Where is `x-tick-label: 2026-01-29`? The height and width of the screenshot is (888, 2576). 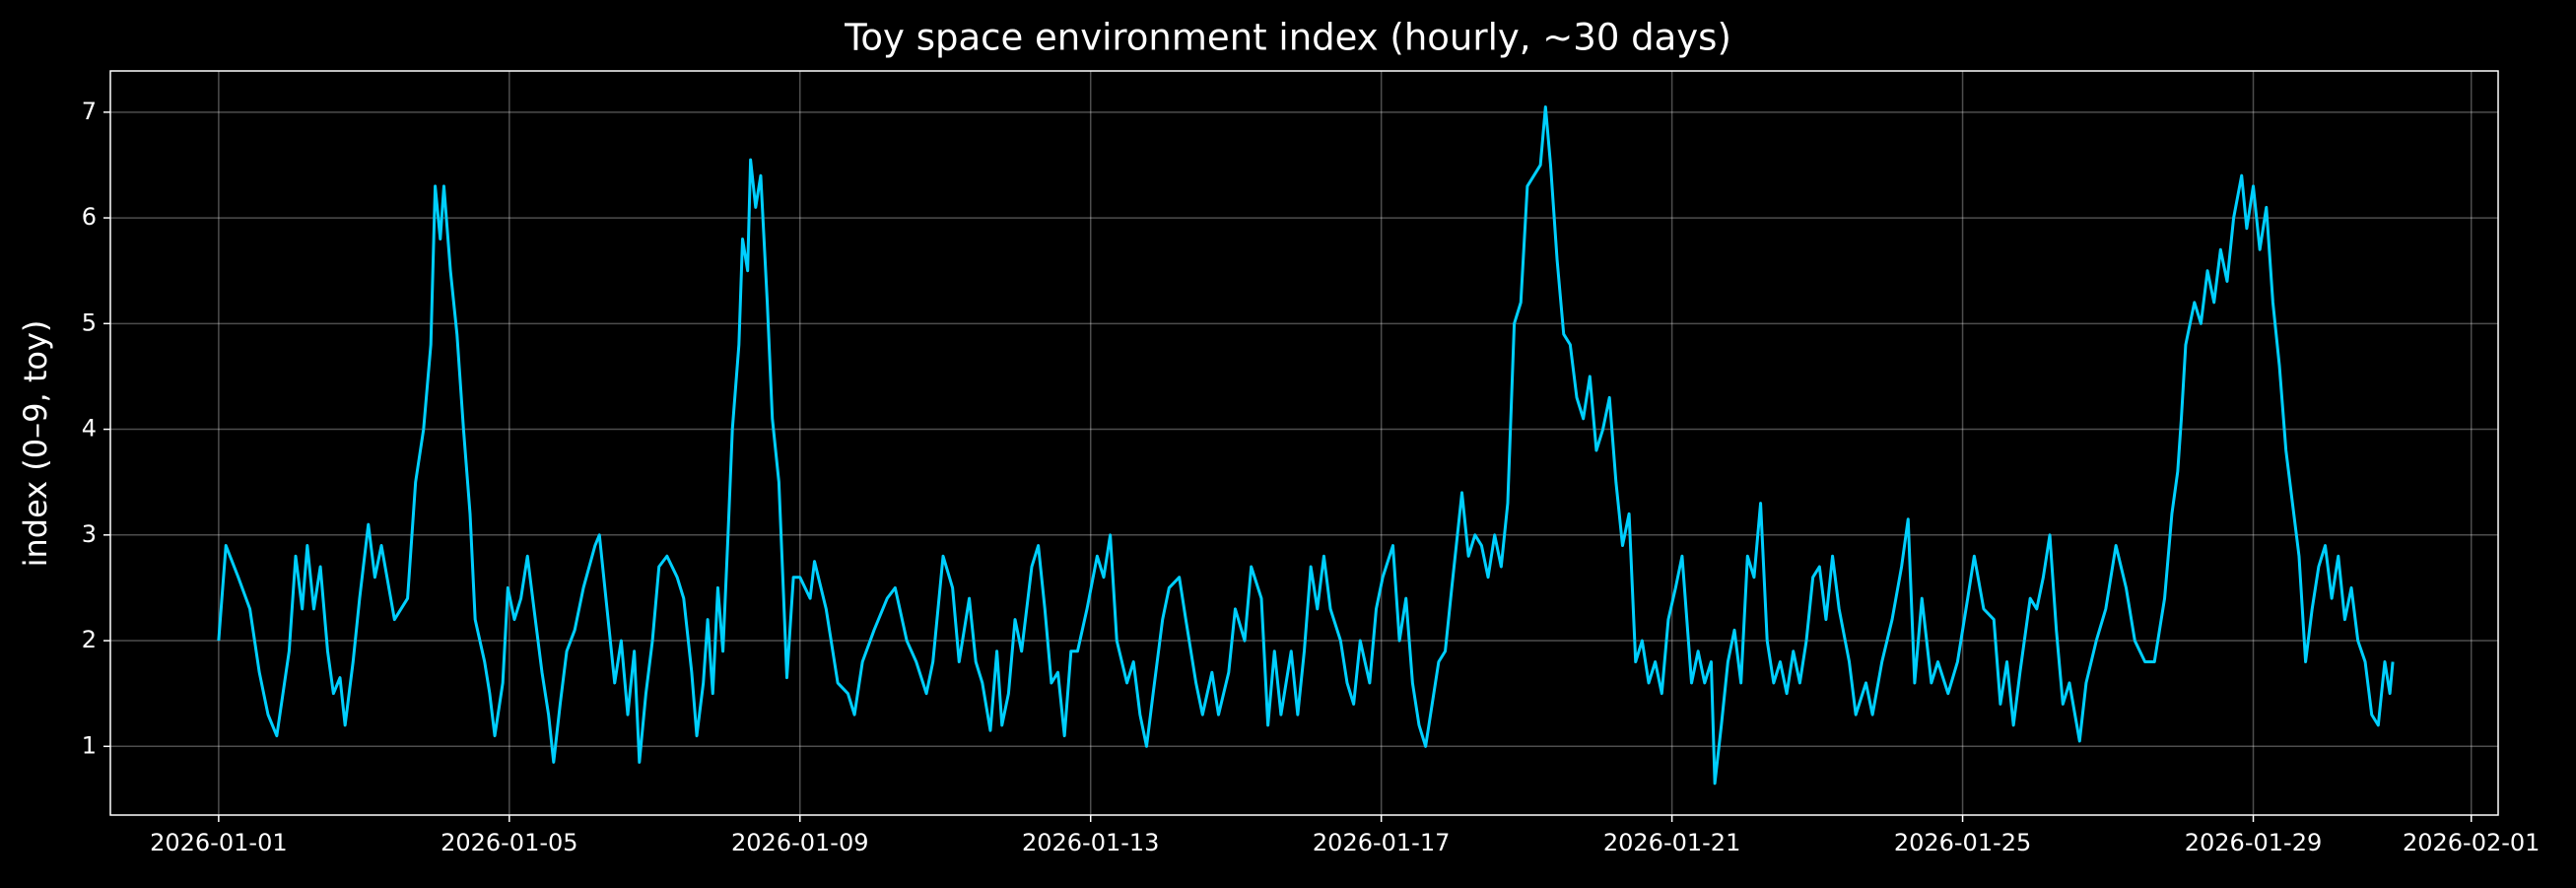 x-tick-label: 2026-01-29 is located at coordinates (2253, 842).